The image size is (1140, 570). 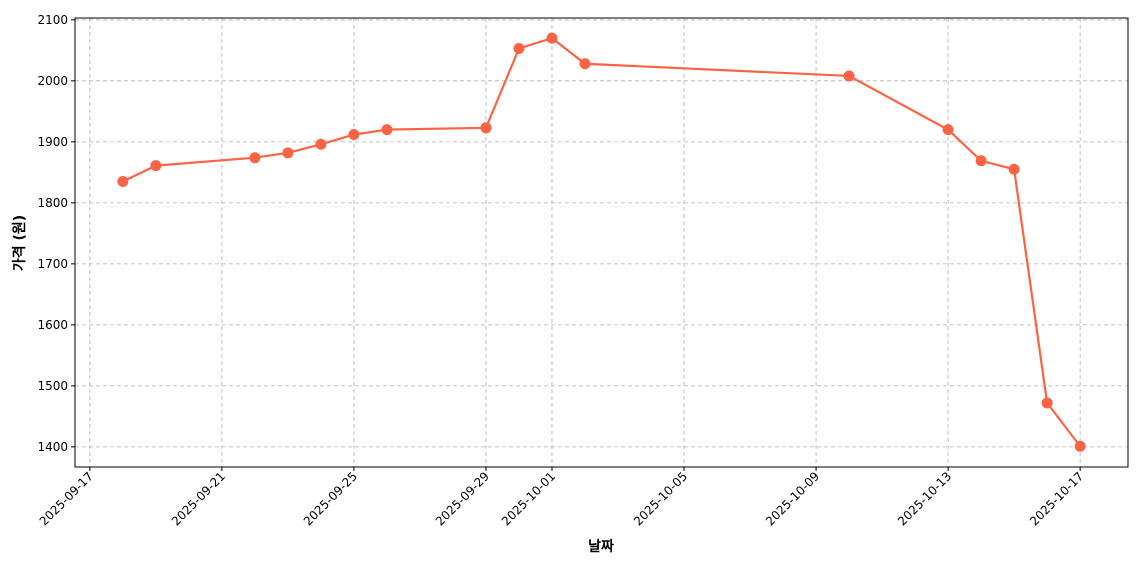 What do you see at coordinates (1056, 498) in the screenshot?
I see `x-tick-label: 2025-10-17` at bounding box center [1056, 498].